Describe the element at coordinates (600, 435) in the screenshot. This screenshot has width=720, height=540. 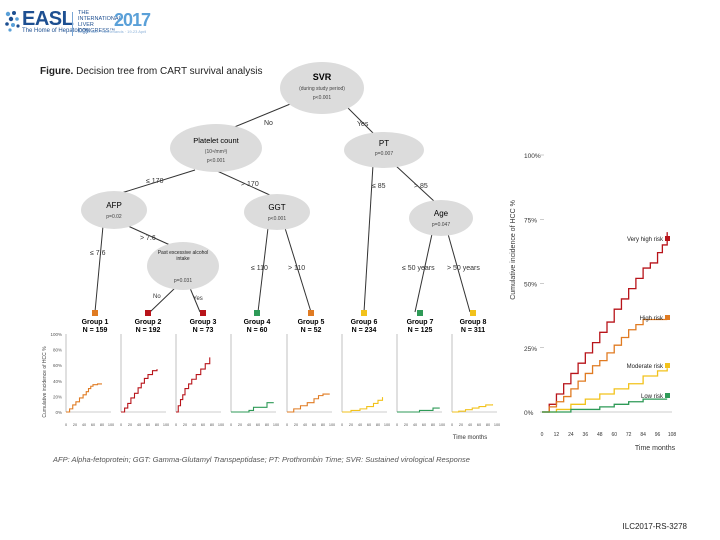
I see `big-xtick-label: 48` at that location.